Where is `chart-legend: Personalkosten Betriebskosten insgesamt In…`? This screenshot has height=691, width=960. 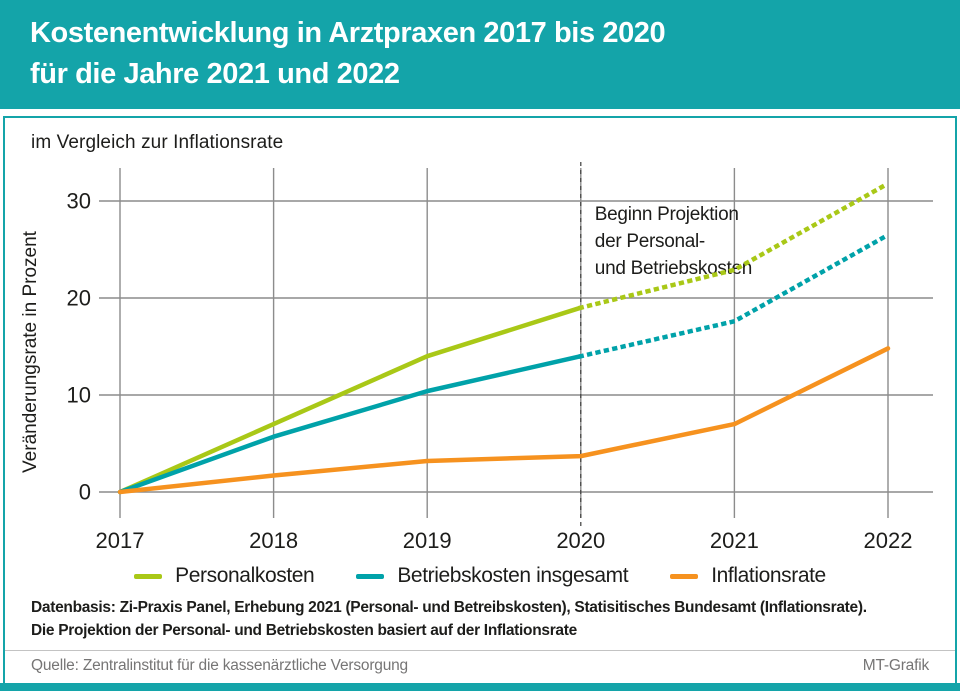
chart-legend: Personalkosten Betriebskosten insgesamt In… is located at coordinates (480, 576).